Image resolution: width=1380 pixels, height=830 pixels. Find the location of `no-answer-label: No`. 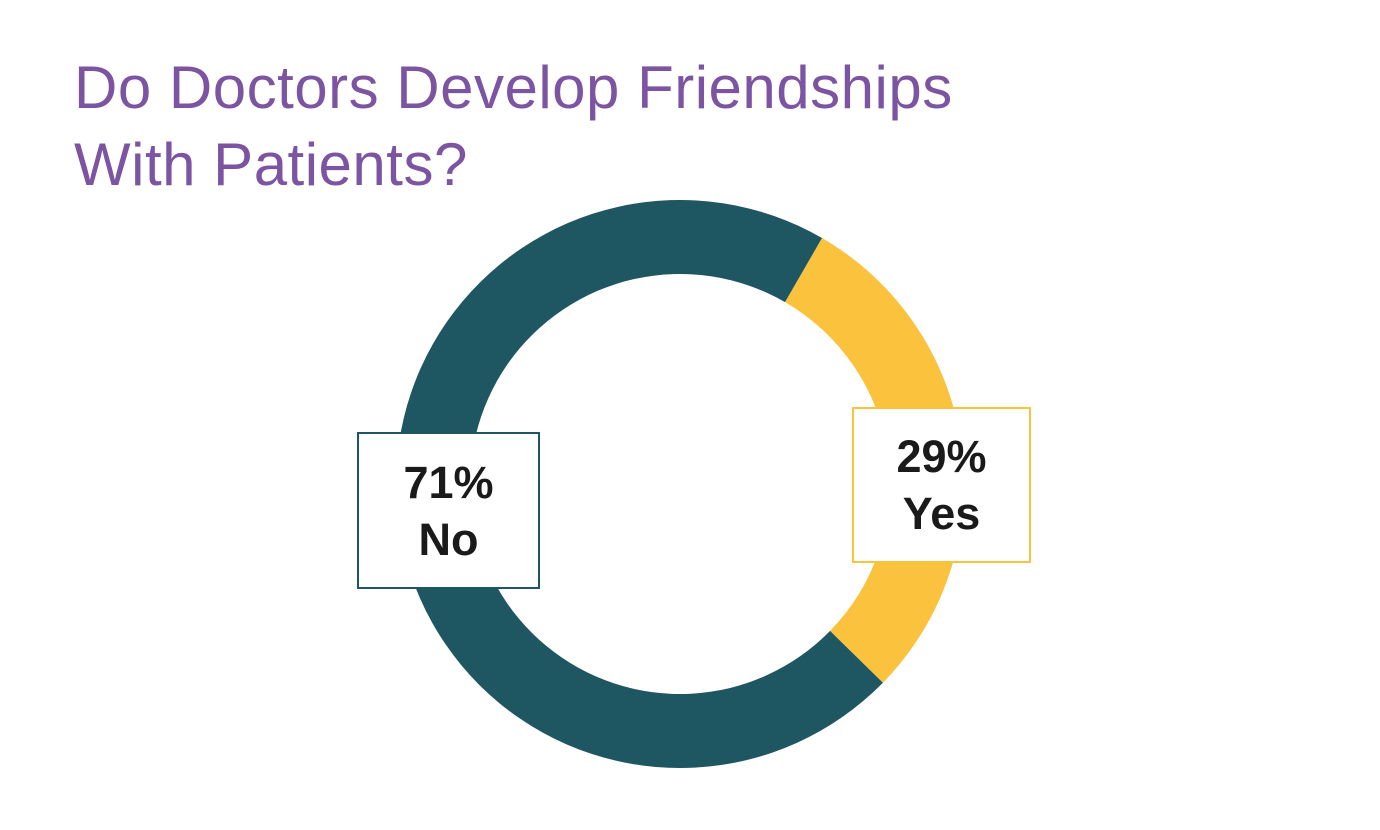

no-answer-label: No is located at coordinates (448, 539).